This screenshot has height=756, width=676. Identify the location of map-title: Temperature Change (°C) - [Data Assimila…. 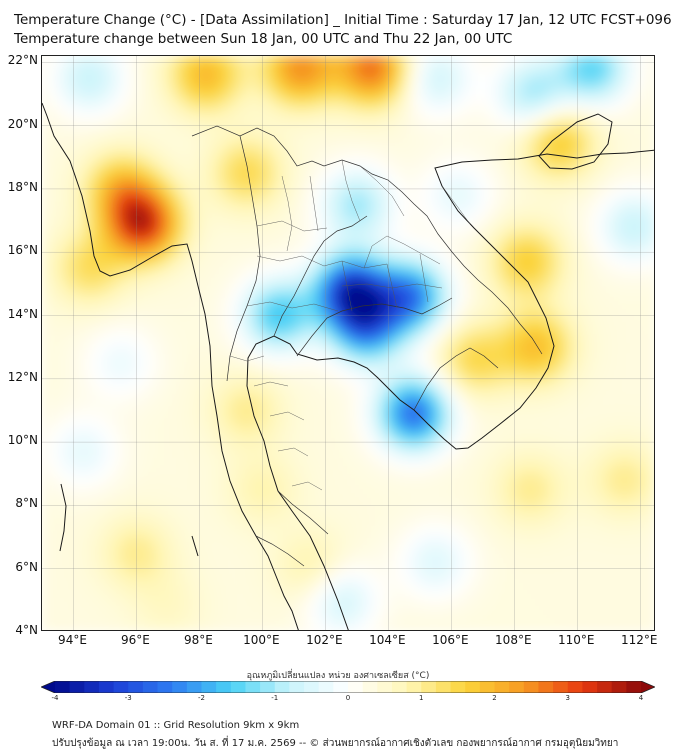
(343, 20).